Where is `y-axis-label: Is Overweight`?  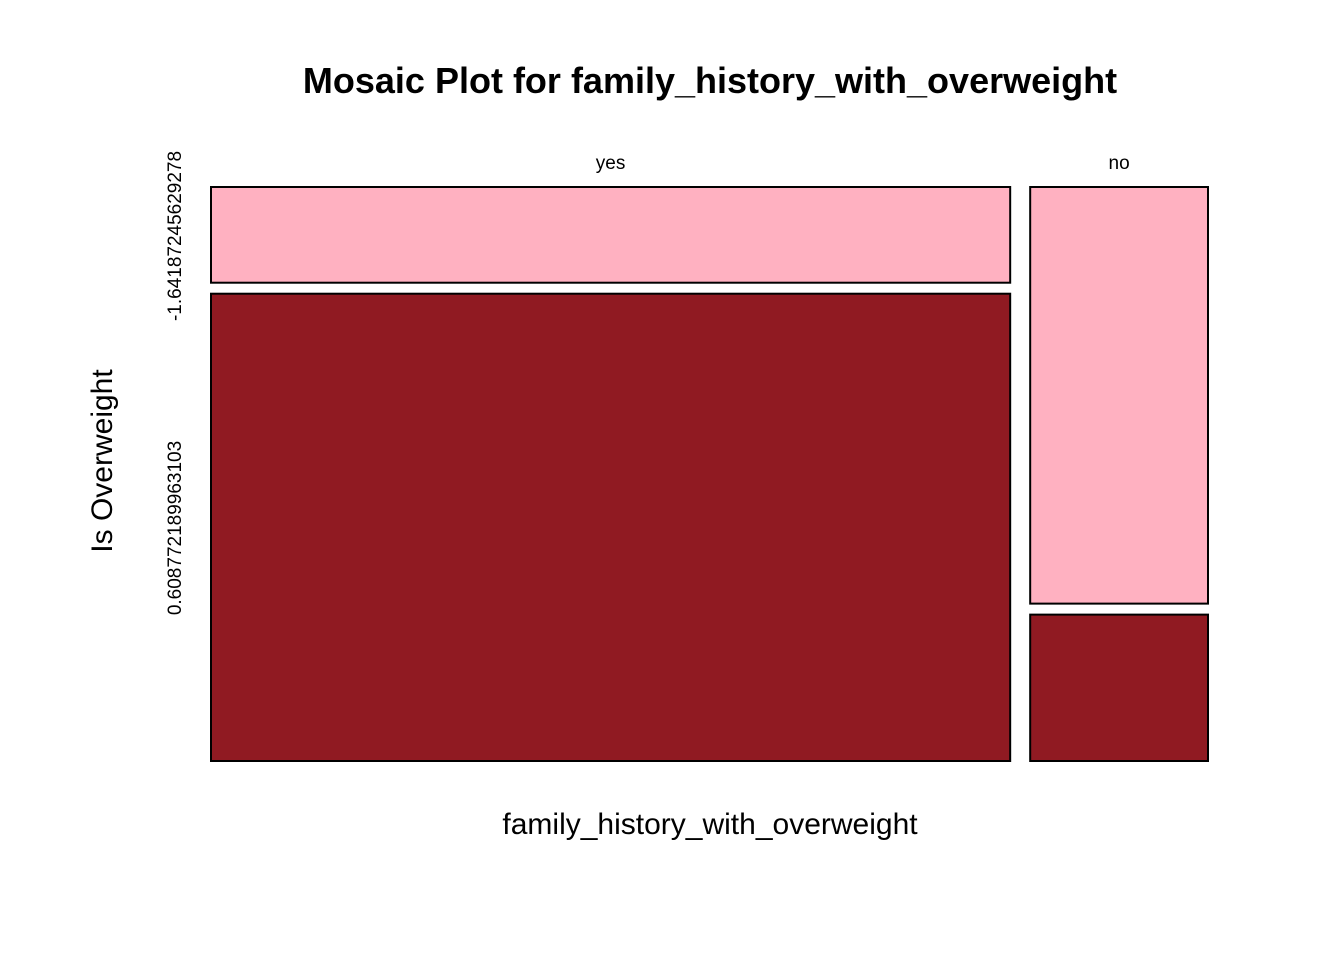
y-axis-label: Is Overweight is located at coordinates (102, 461).